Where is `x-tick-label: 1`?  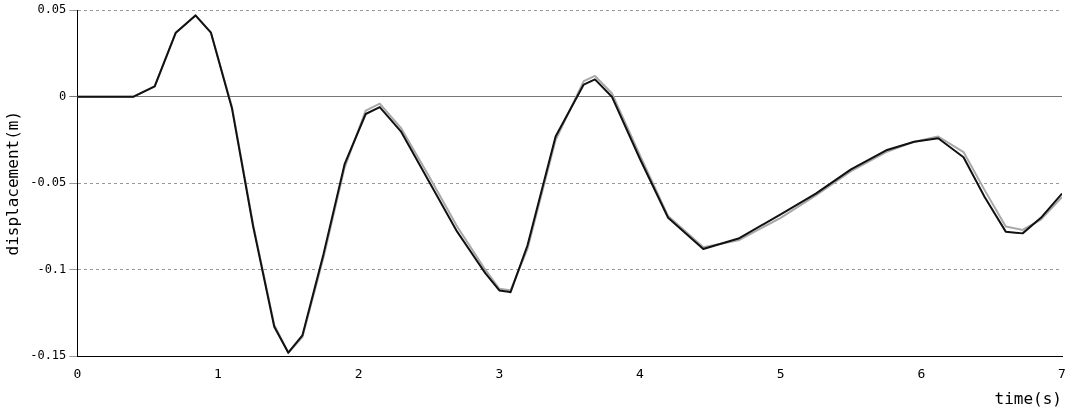
x-tick-label: 1 is located at coordinates (218, 374).